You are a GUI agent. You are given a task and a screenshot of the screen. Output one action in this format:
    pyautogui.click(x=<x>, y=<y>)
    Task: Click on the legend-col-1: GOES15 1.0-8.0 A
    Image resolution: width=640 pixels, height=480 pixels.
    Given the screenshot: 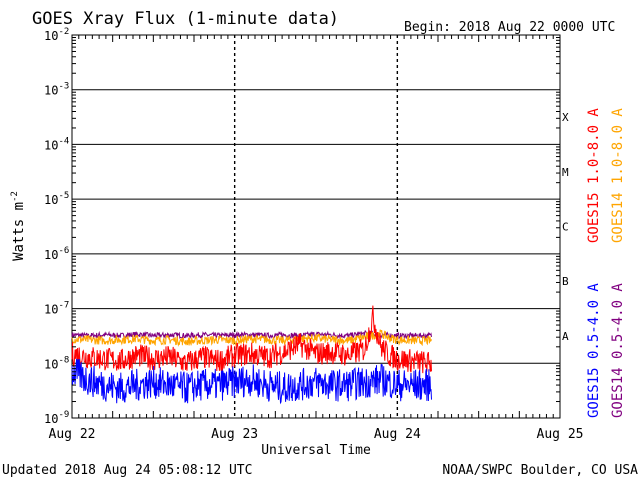 What is the action you would take?
    pyautogui.click(x=594, y=175)
    